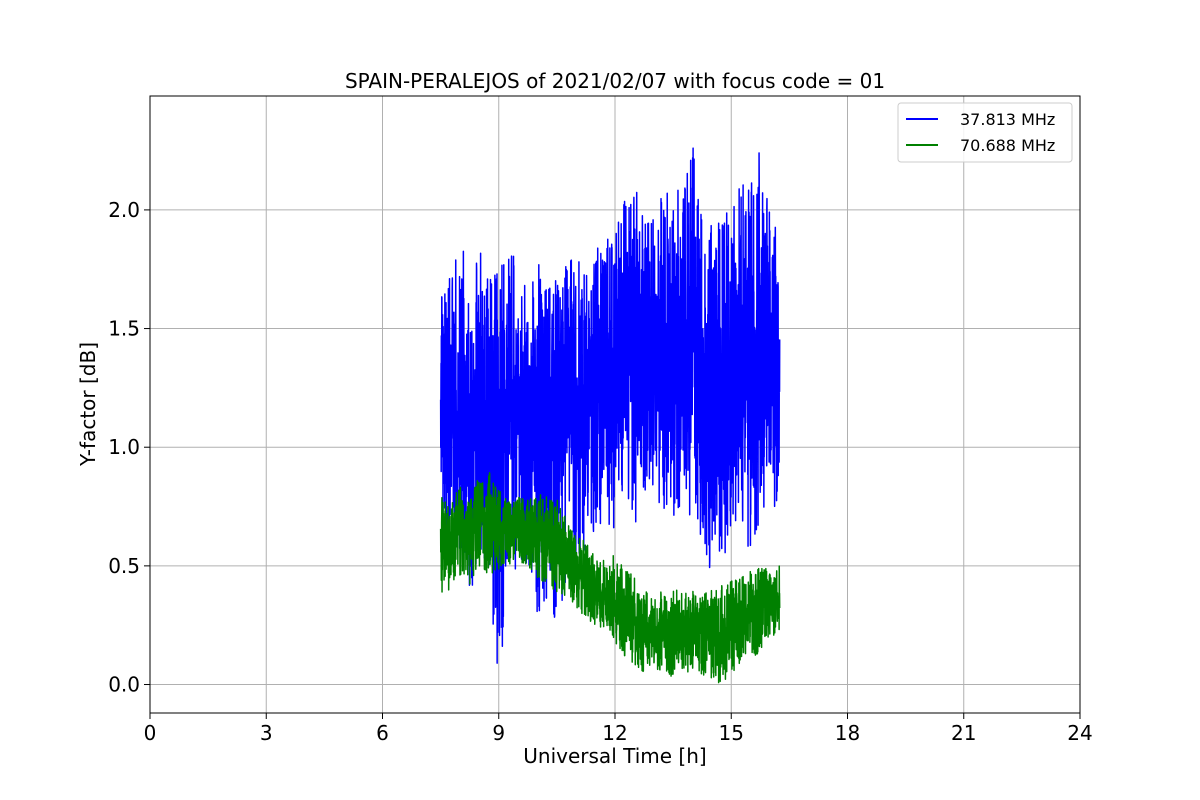 The image size is (1200, 800). Describe the element at coordinates (124, 566) in the screenshot. I see `y-tick-label: 0.5` at that location.